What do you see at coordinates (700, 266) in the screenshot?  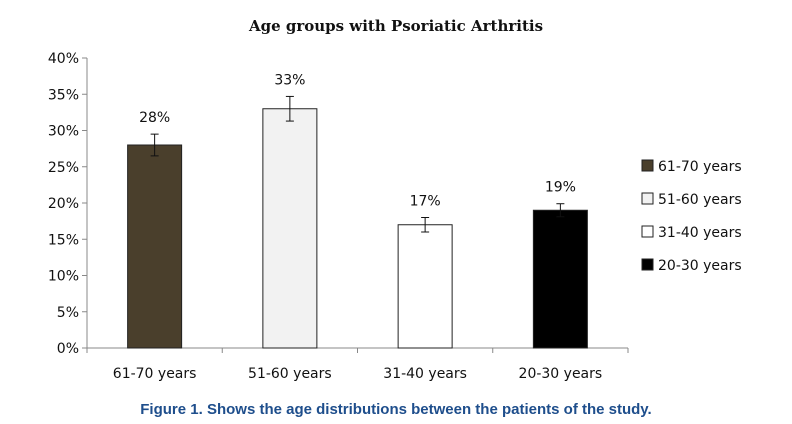 I see `legend-label: 20-30 years` at bounding box center [700, 266].